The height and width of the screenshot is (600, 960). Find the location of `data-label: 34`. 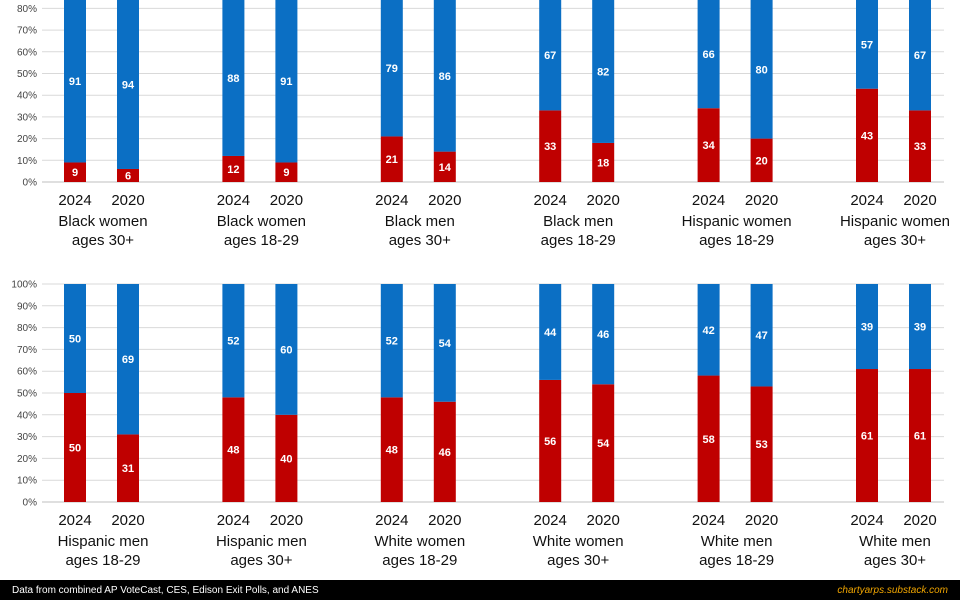

data-label: 34 is located at coordinates (708, 146).